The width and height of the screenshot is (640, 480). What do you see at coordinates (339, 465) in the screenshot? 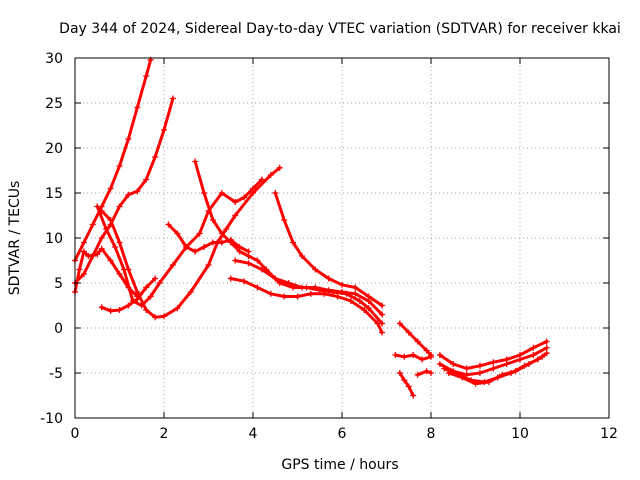
I see `x-axis-label: GPS time / hours` at bounding box center [339, 465].